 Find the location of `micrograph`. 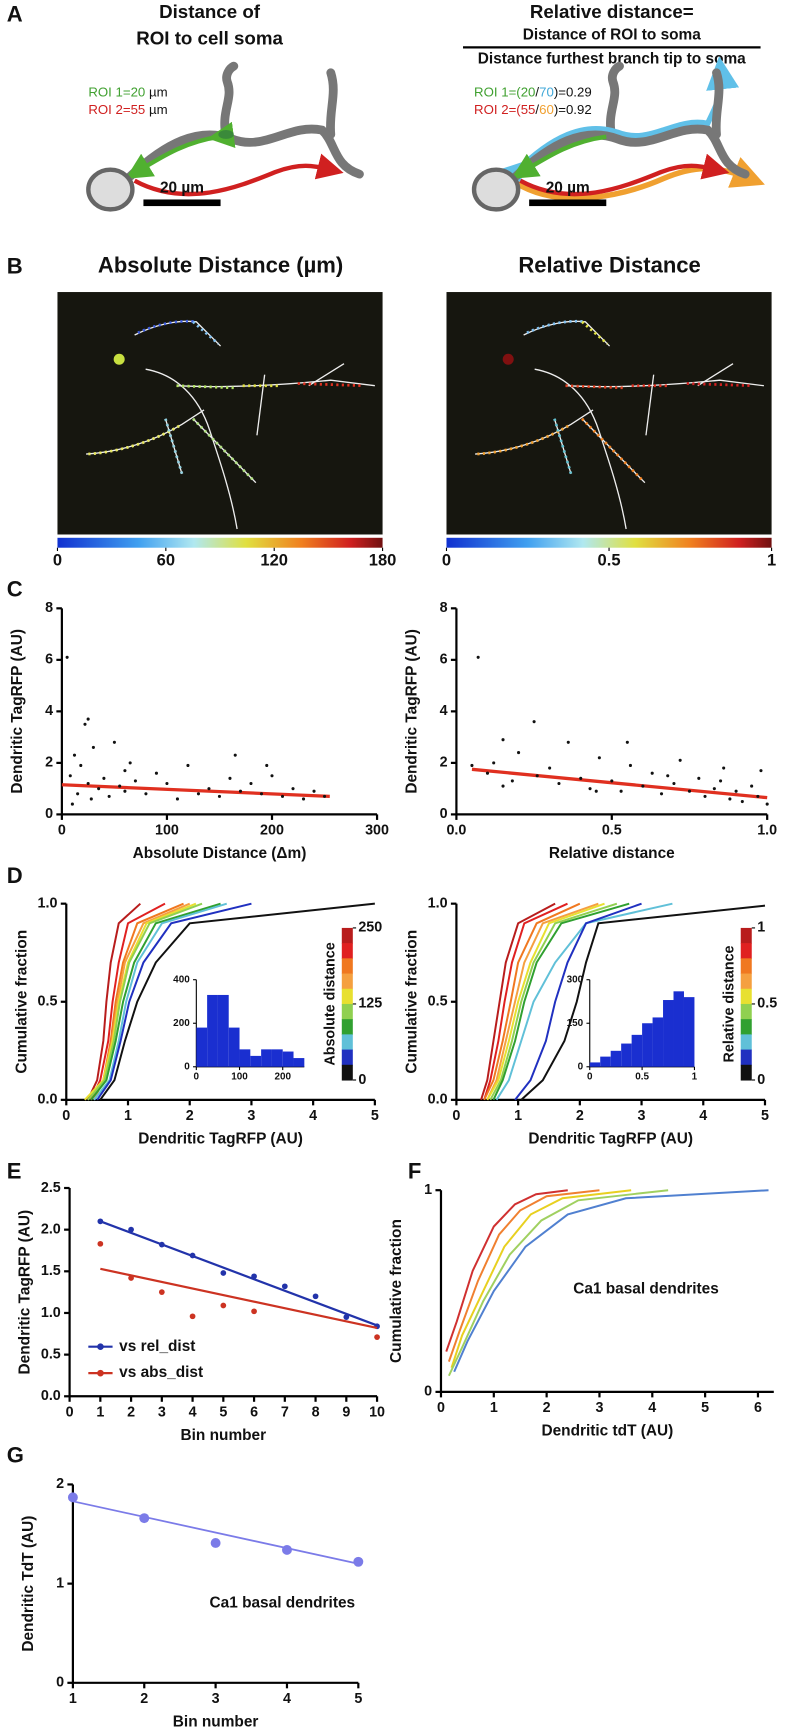

micrograph is located at coordinates (609, 420).